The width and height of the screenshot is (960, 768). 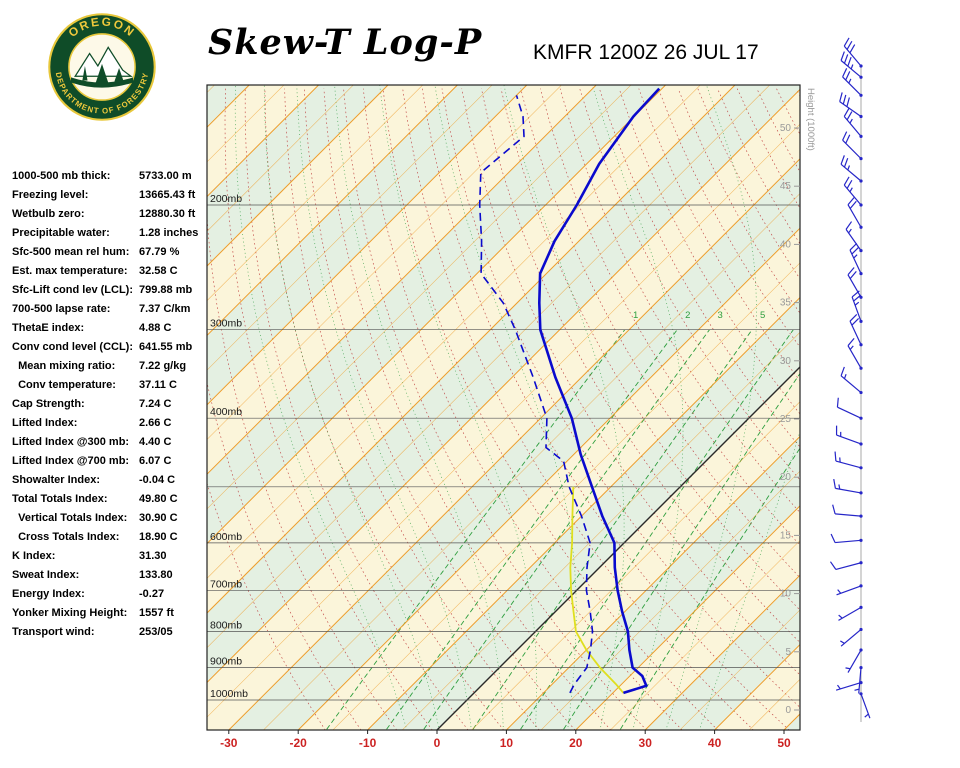 What do you see at coordinates (687, 315) in the screenshot?
I see `mixing-ratio-label: 2` at bounding box center [687, 315].